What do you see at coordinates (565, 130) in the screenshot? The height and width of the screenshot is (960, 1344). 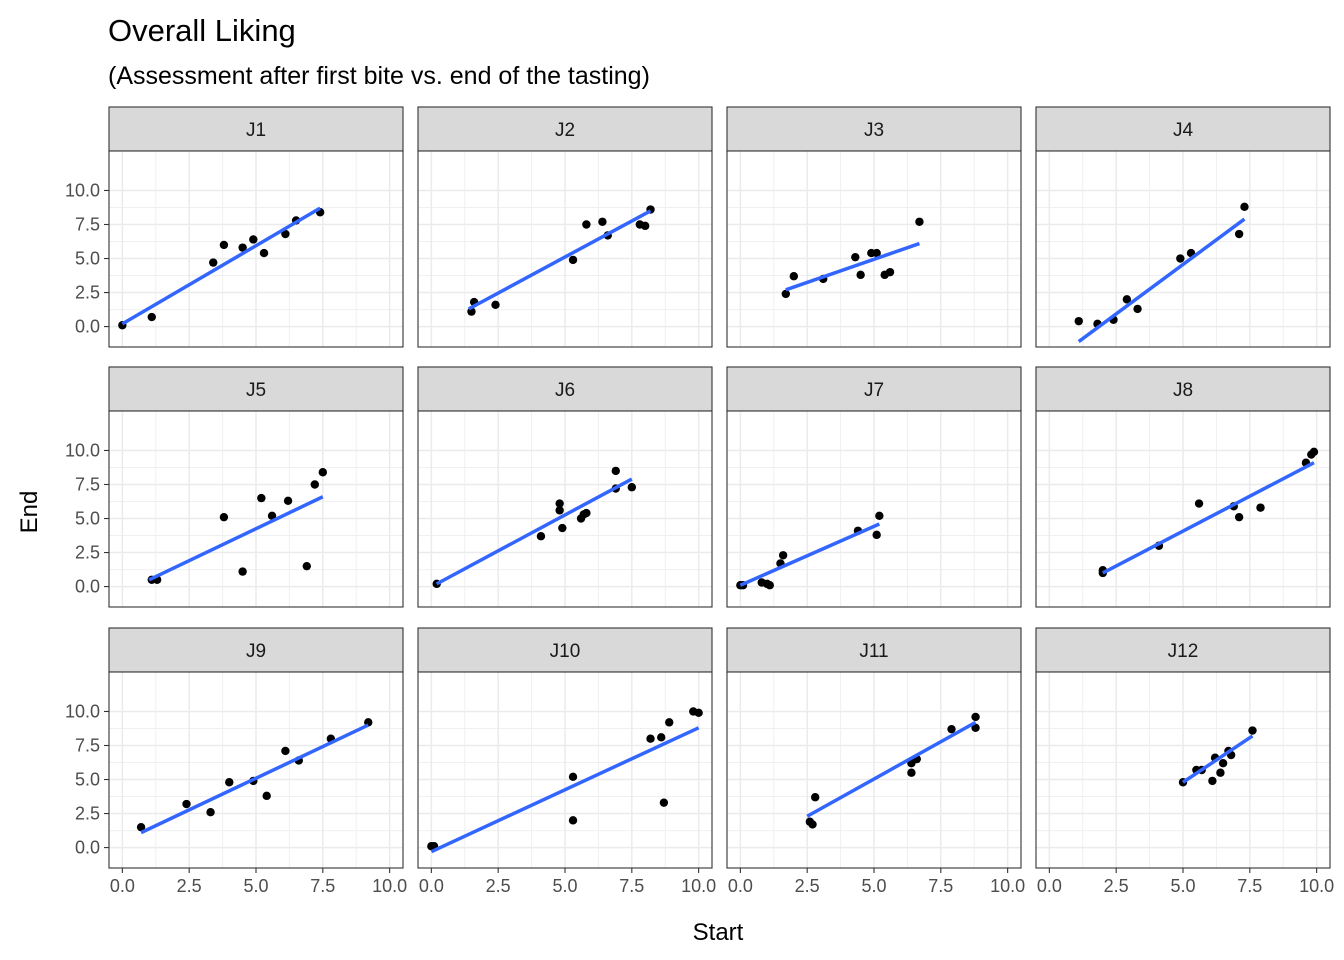 I see `facet-strip-label: J2` at bounding box center [565, 130].